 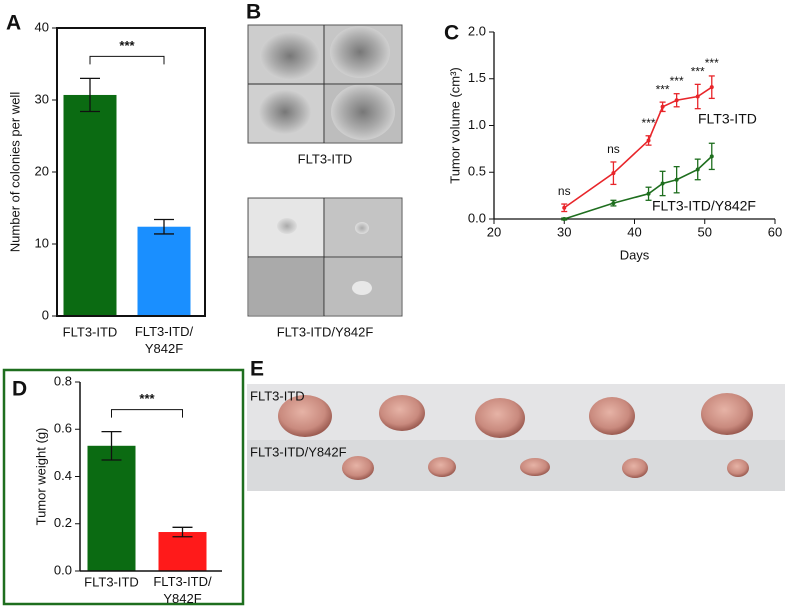 I want to click on panel-frame, so click(x=123, y=487).